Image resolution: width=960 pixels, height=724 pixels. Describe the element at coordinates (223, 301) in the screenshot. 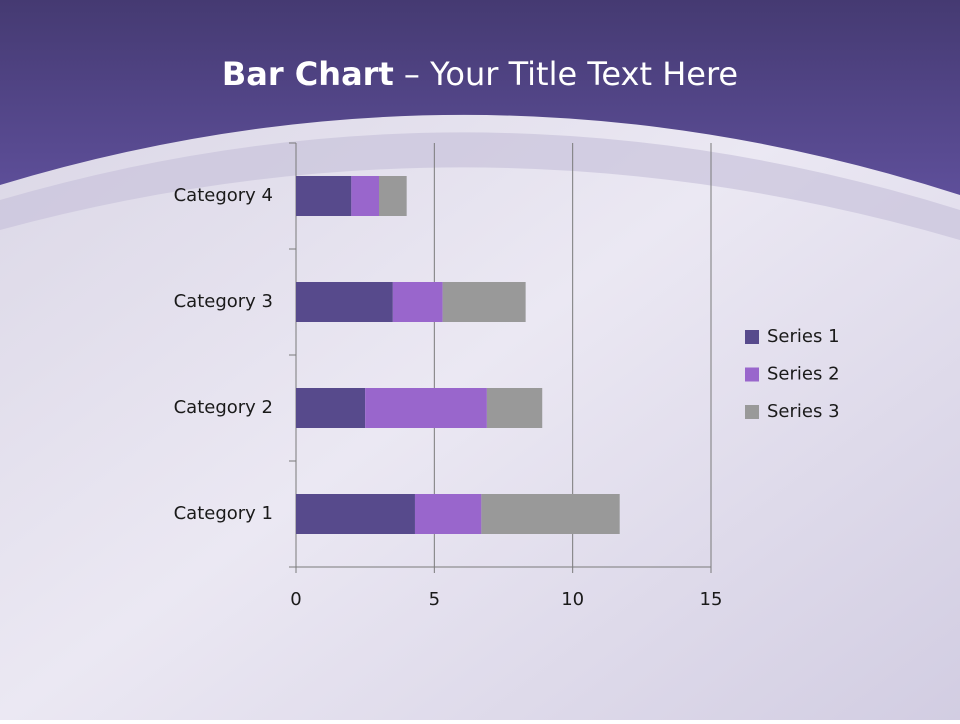

I see `y-tick-label: Category 3` at that location.